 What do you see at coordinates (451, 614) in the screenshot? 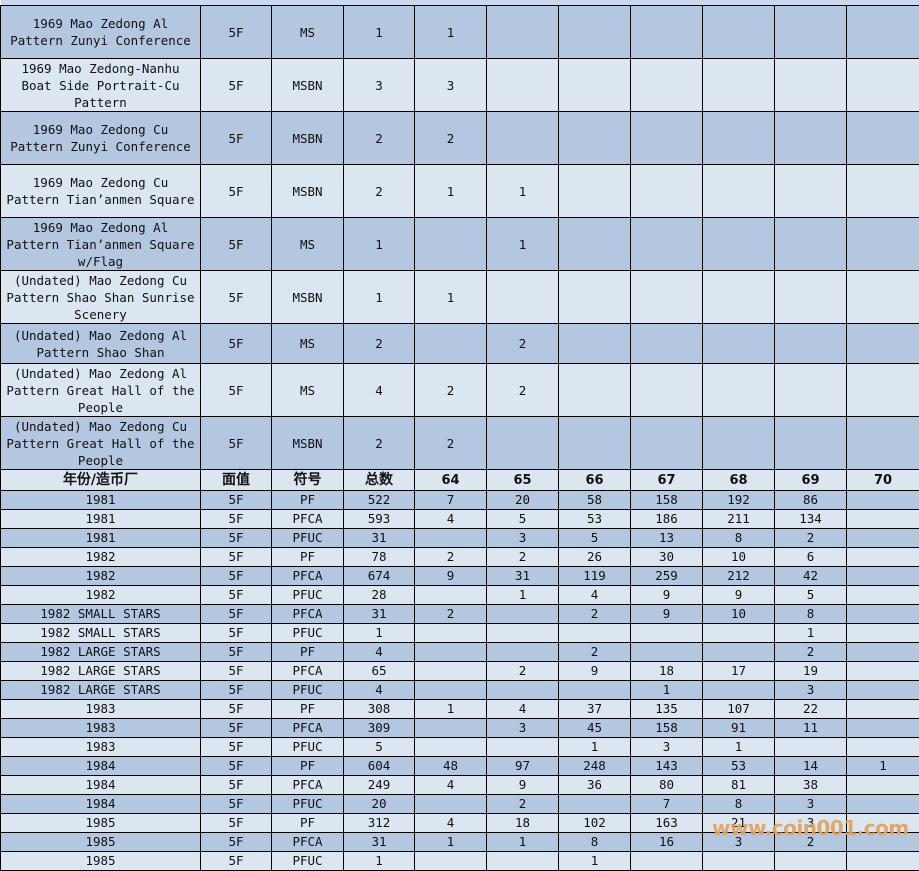
I see `cell-g64: 2` at bounding box center [451, 614].